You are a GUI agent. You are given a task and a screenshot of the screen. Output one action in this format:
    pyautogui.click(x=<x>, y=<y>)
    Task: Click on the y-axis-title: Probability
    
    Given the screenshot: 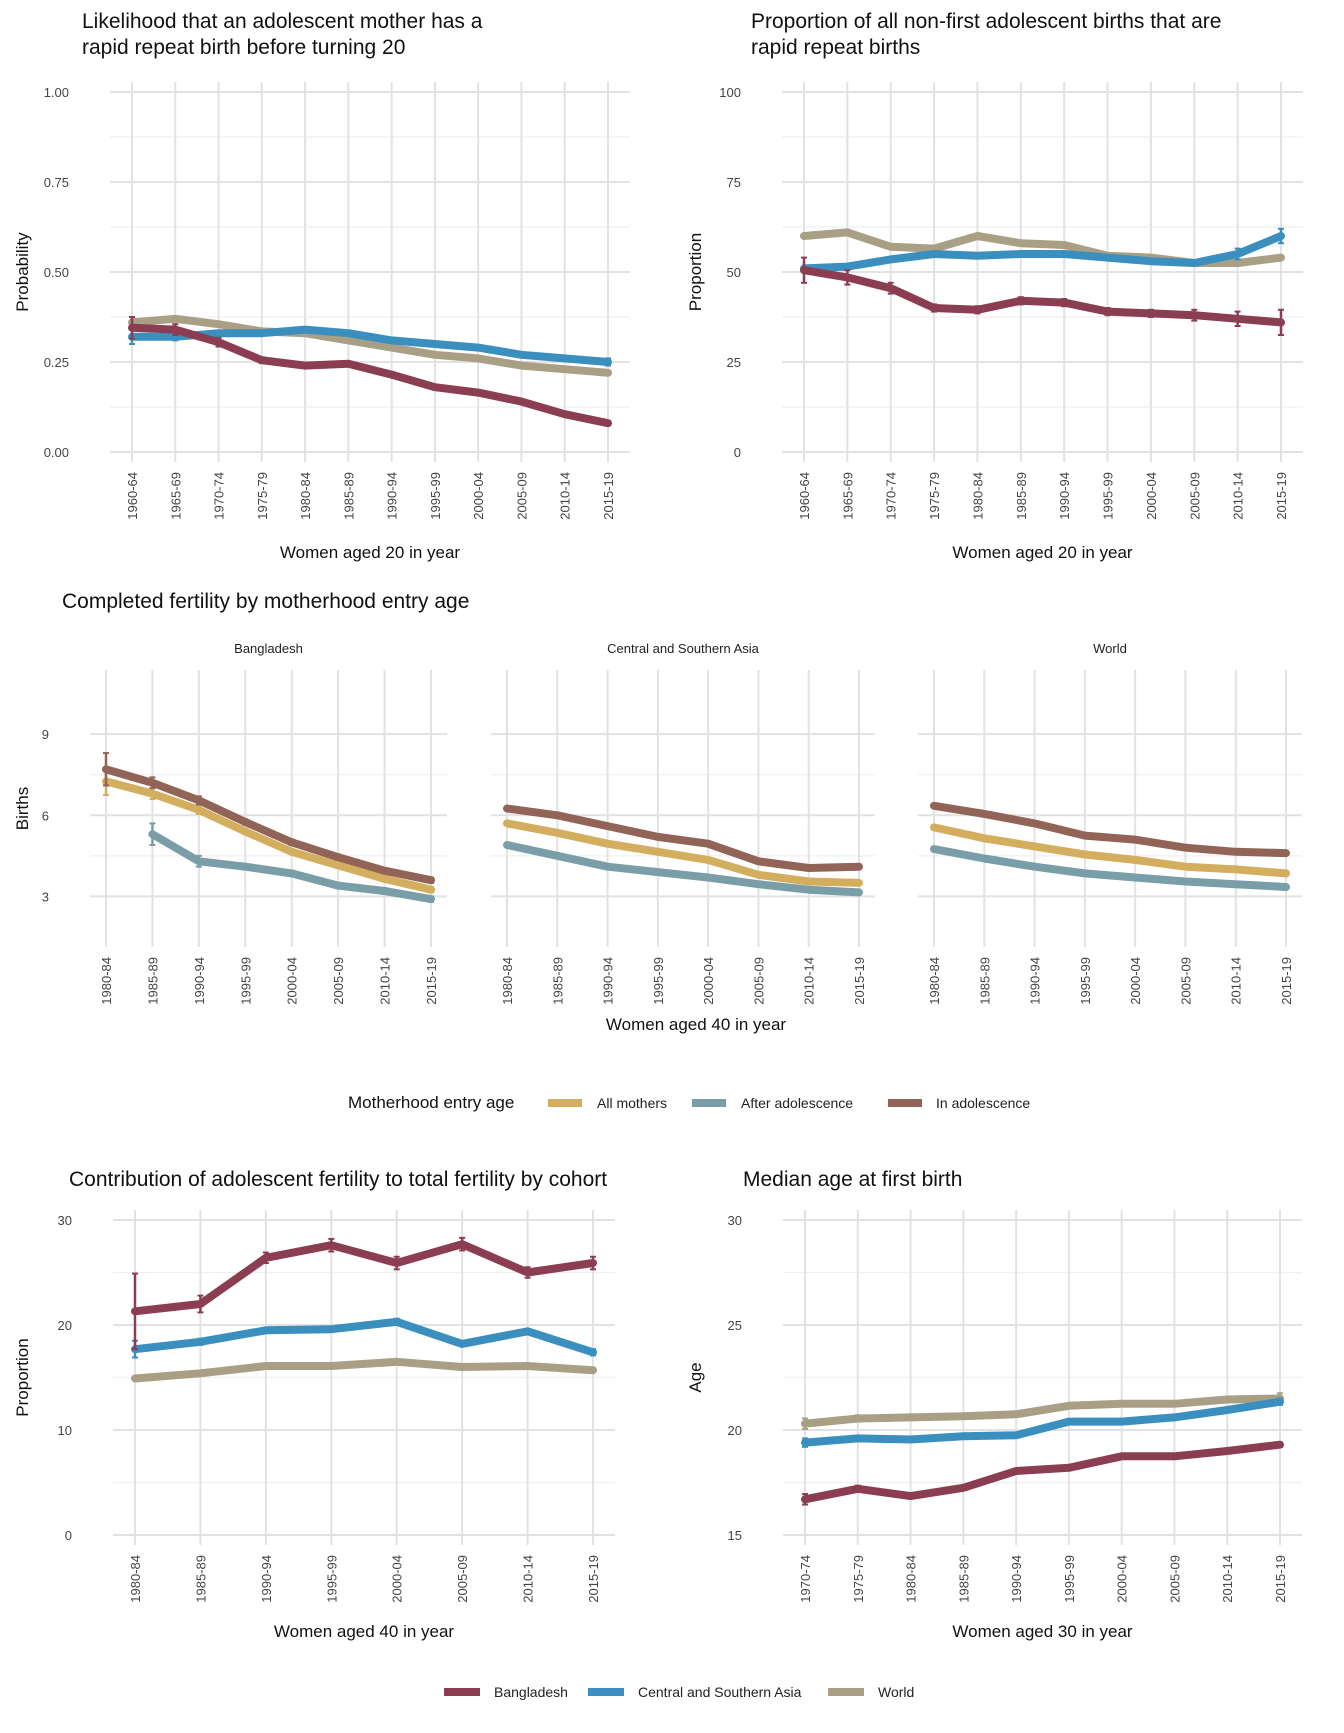 What is the action you would take?
    pyautogui.click(x=22, y=272)
    